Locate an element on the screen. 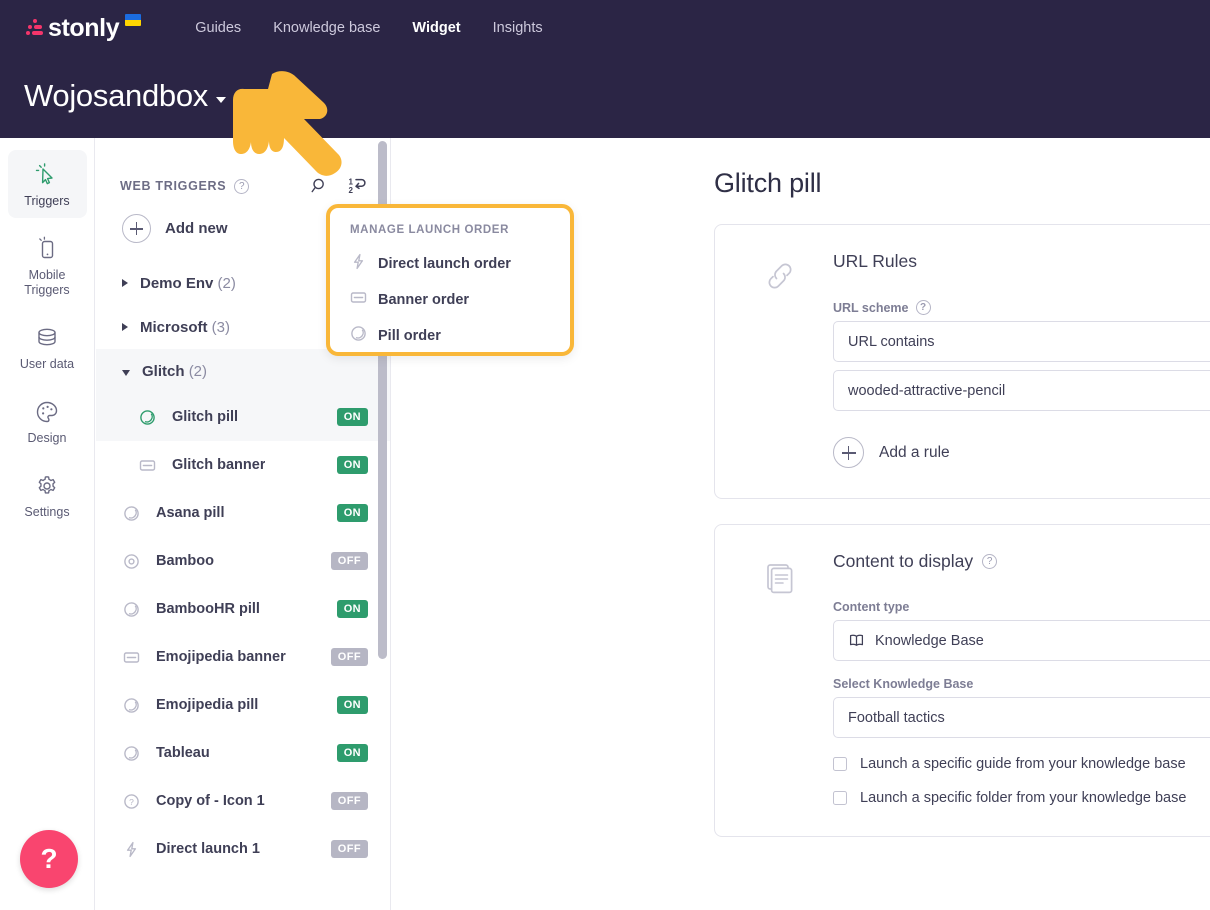 The image size is (1210, 910). page-title: Glitch pill is located at coordinates (768, 183).